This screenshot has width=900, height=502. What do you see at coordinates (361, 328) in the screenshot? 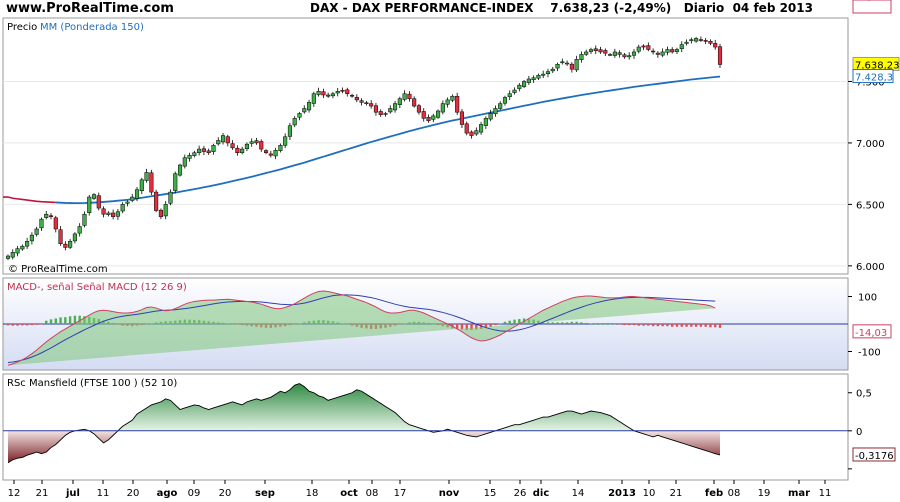
I see `macd-line` at bounding box center [361, 328].